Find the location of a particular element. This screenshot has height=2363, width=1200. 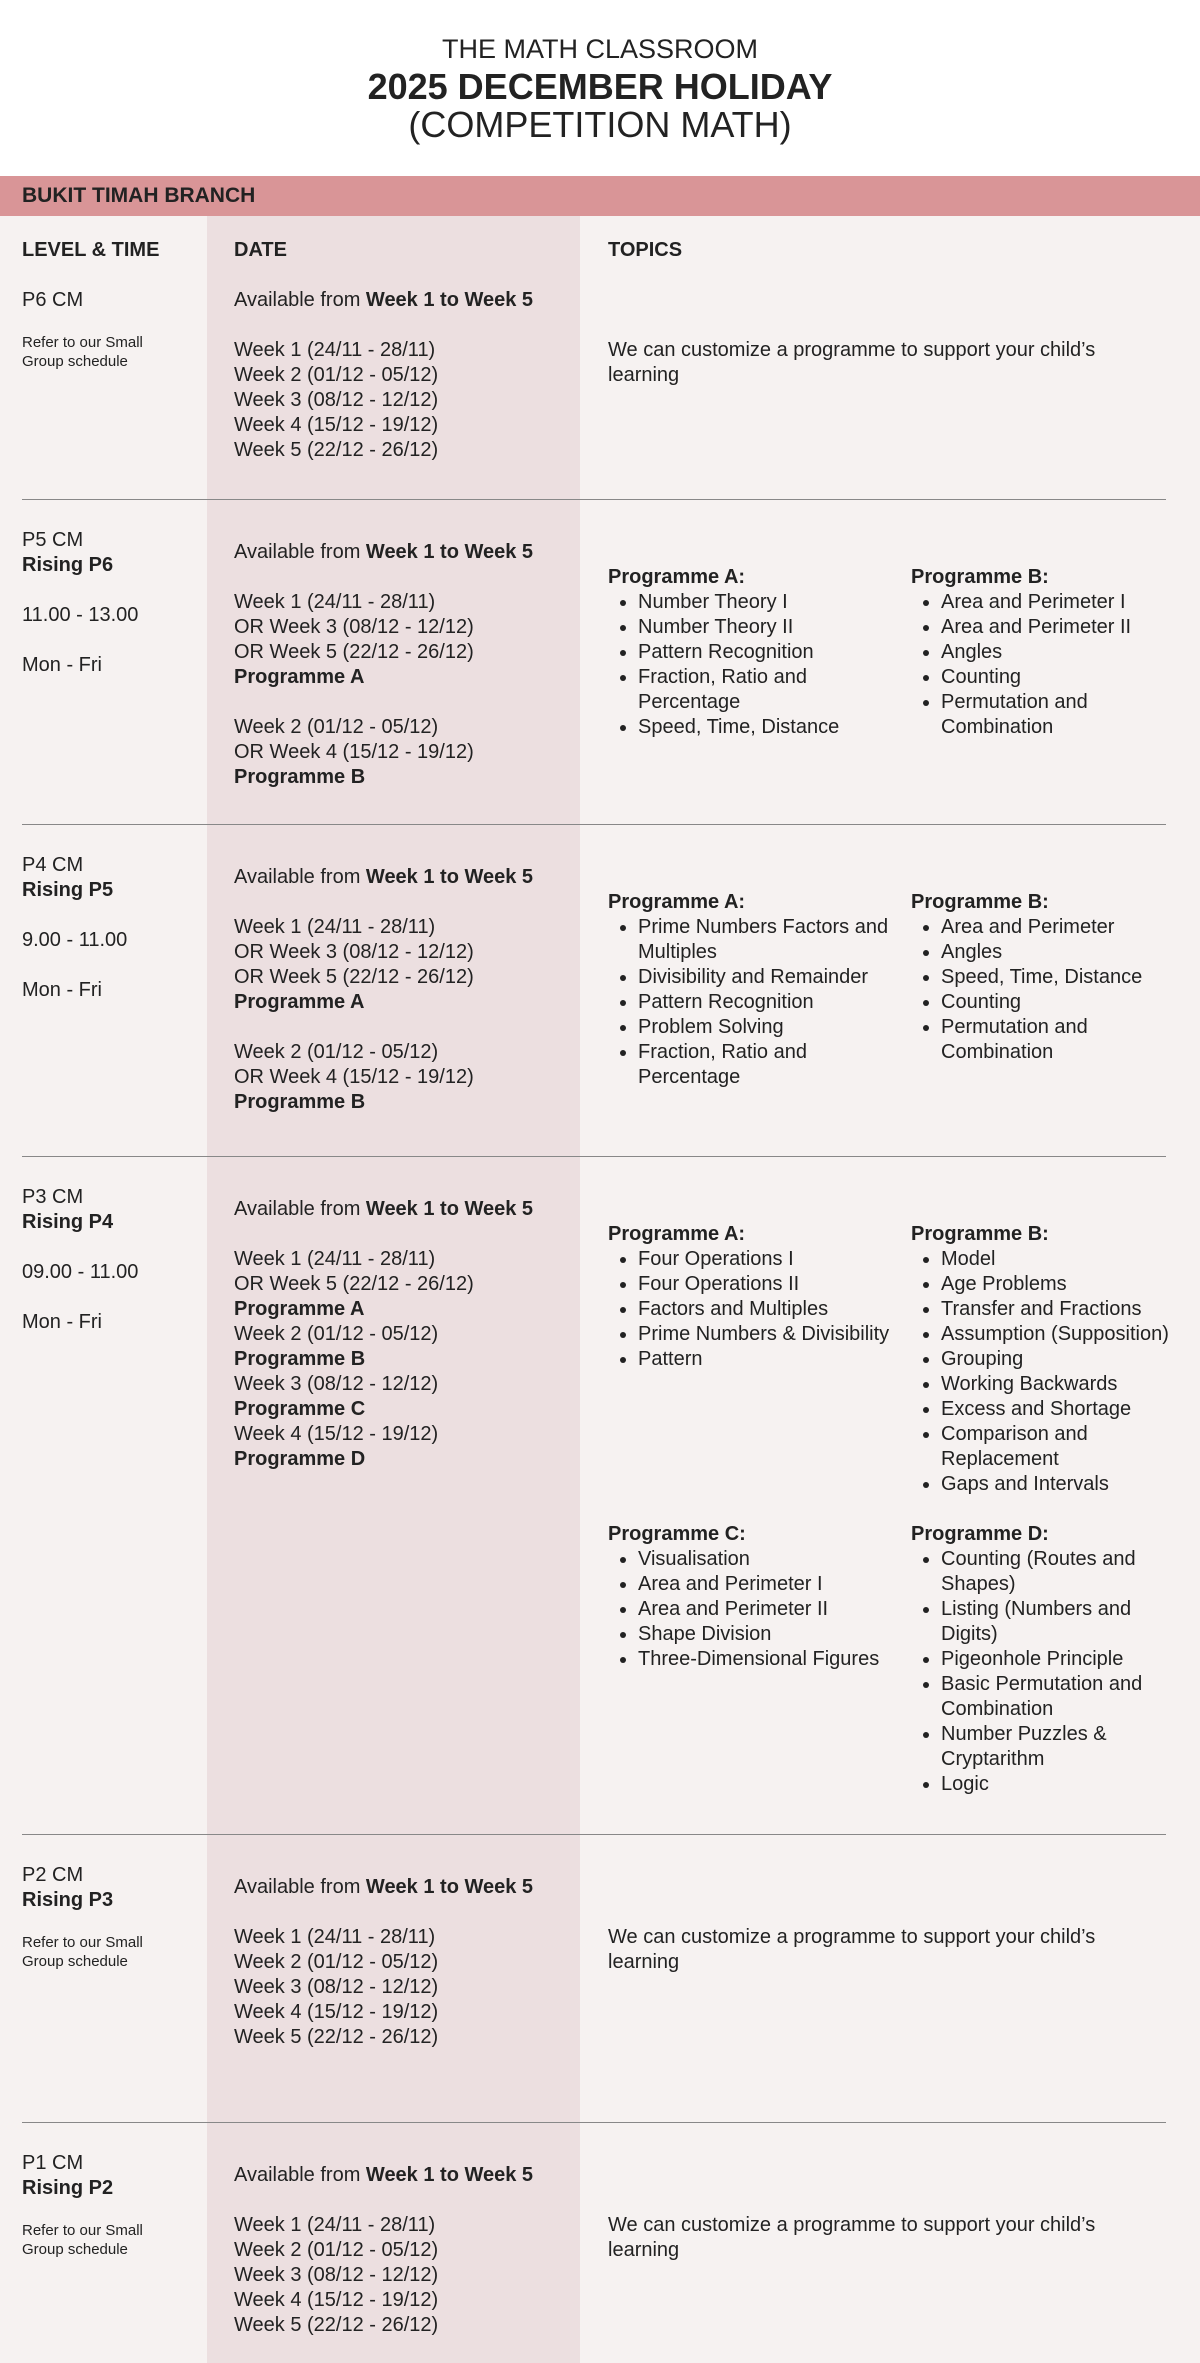

rising: Rising P2 is located at coordinates (68, 2188).